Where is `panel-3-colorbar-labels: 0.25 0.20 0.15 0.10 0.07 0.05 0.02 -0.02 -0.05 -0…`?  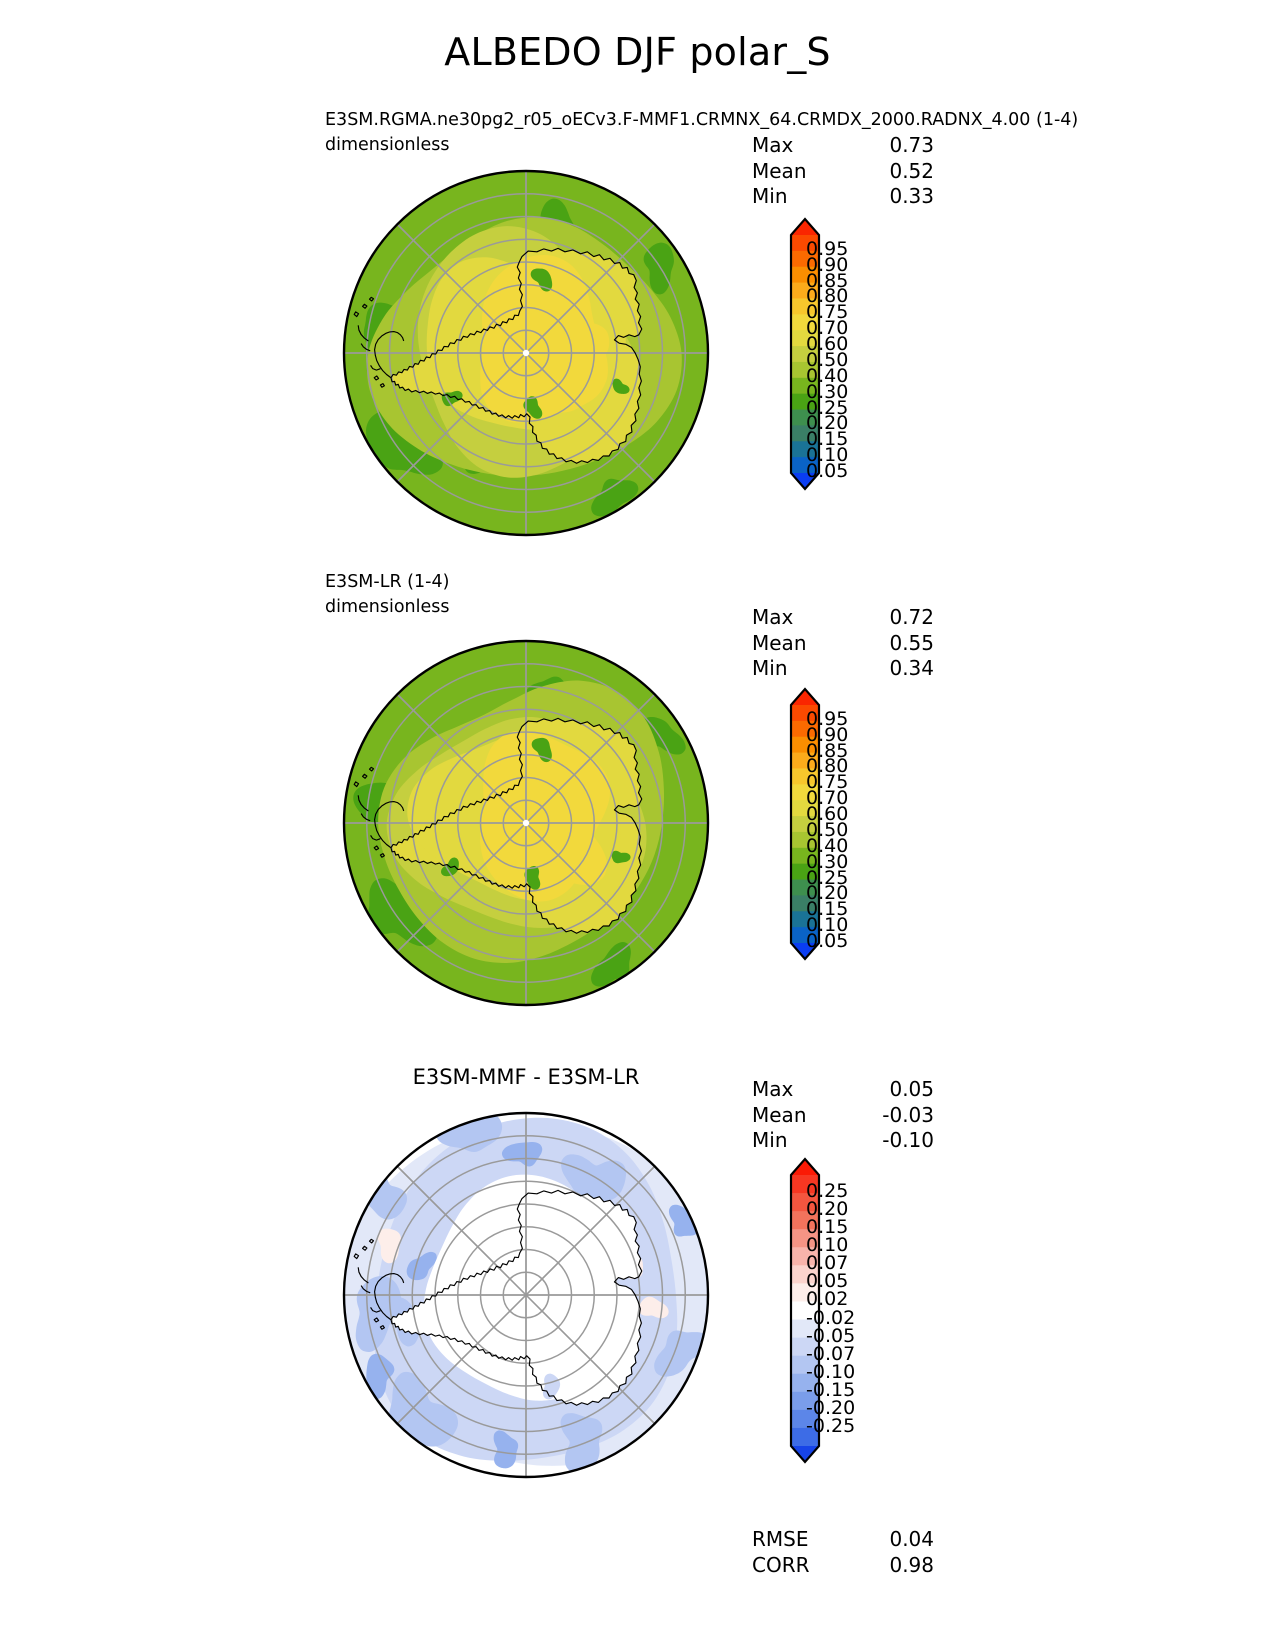 panel-3-colorbar-labels: 0.25 0.20 0.15 0.10 0.07 0.05 0.02 -0.02 -0.05 -0… is located at coordinates (866, 1310).